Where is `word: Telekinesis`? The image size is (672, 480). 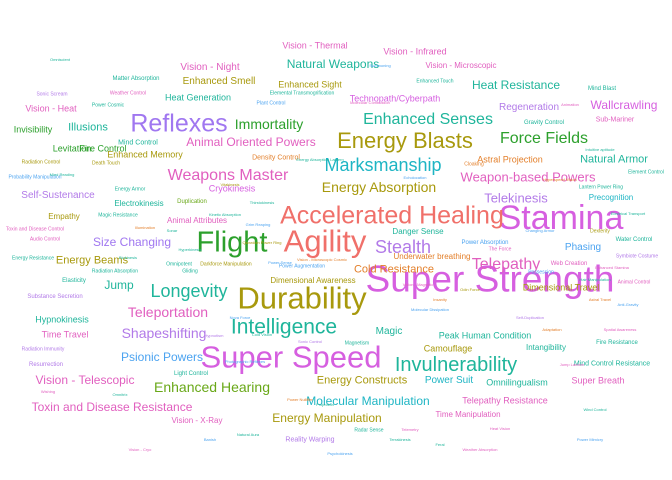
word: Telekinesis is located at coordinates (516, 198).